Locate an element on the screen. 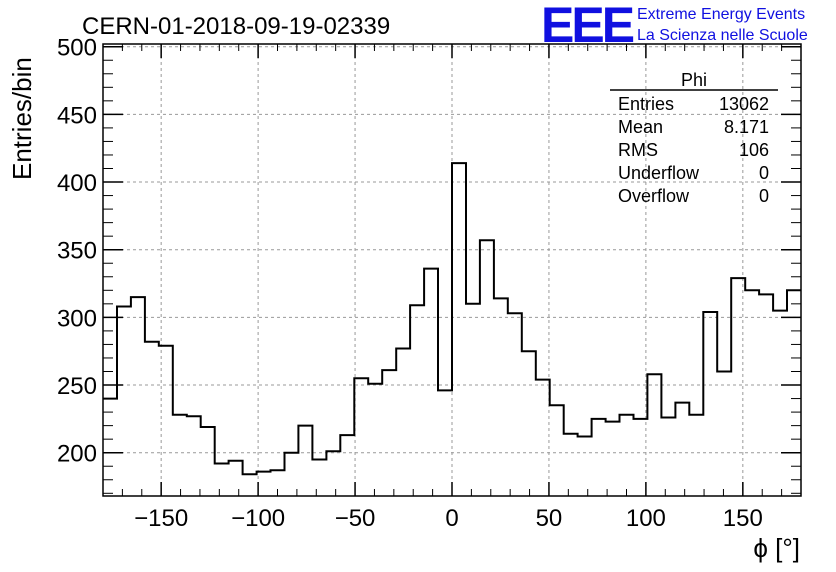  y-tick-label: 350 is located at coordinates (77, 251).